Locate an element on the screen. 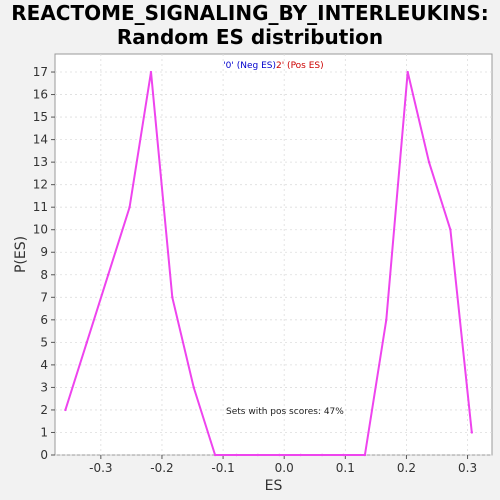 The height and width of the screenshot is (500, 500). y-tick-label: 17 is located at coordinates (40, 72).